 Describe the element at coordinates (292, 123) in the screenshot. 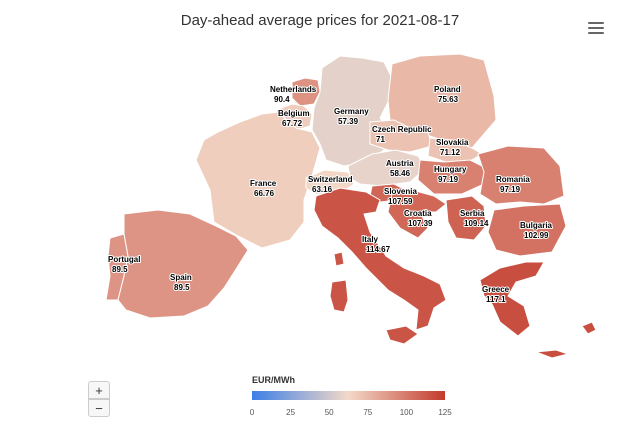

I see `country-price-belgium: 67.72` at that location.